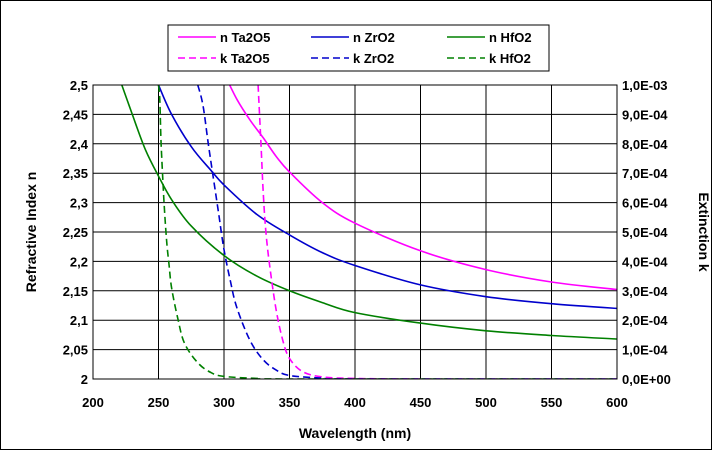  I want to click on x-tick-label: 500, so click(486, 402).